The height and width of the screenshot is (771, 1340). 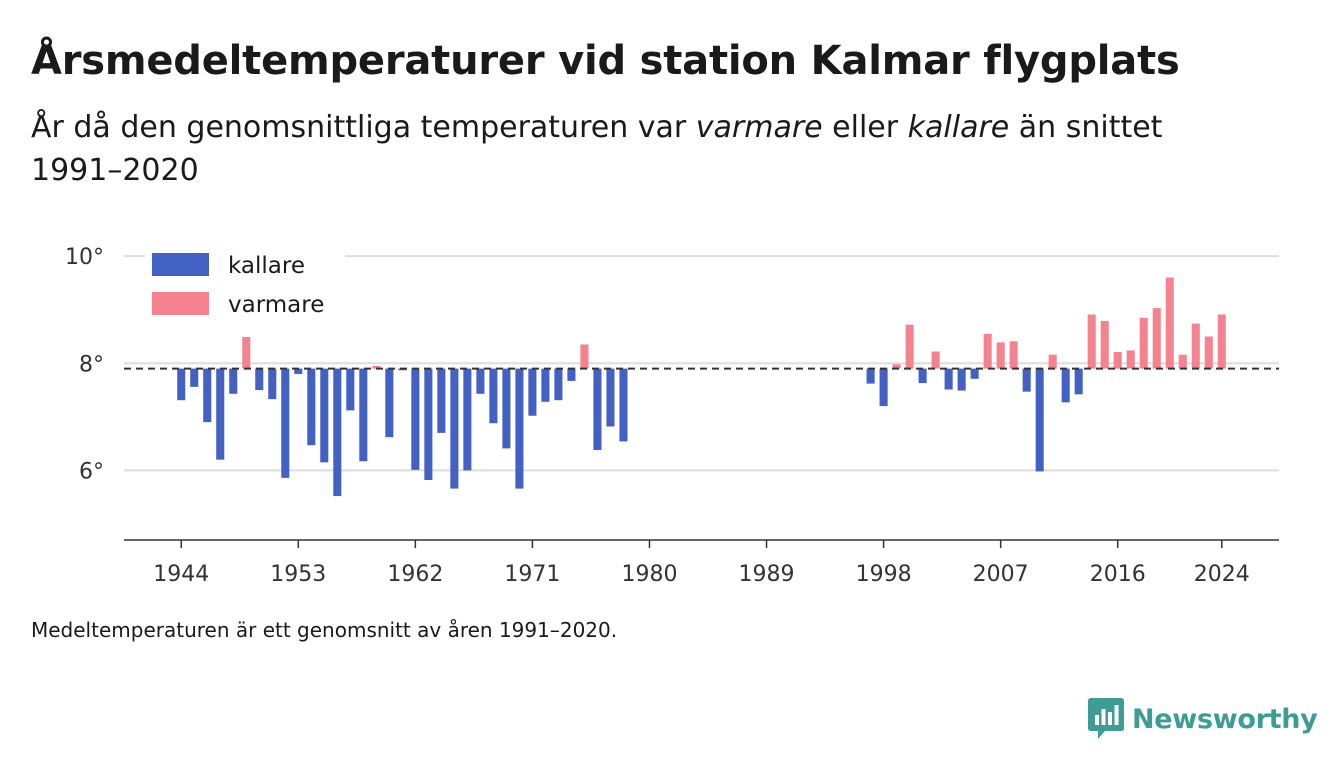 What do you see at coordinates (597, 149) in the screenshot?
I see `subtitle-text-3: än snittet 1991–2020` at bounding box center [597, 149].